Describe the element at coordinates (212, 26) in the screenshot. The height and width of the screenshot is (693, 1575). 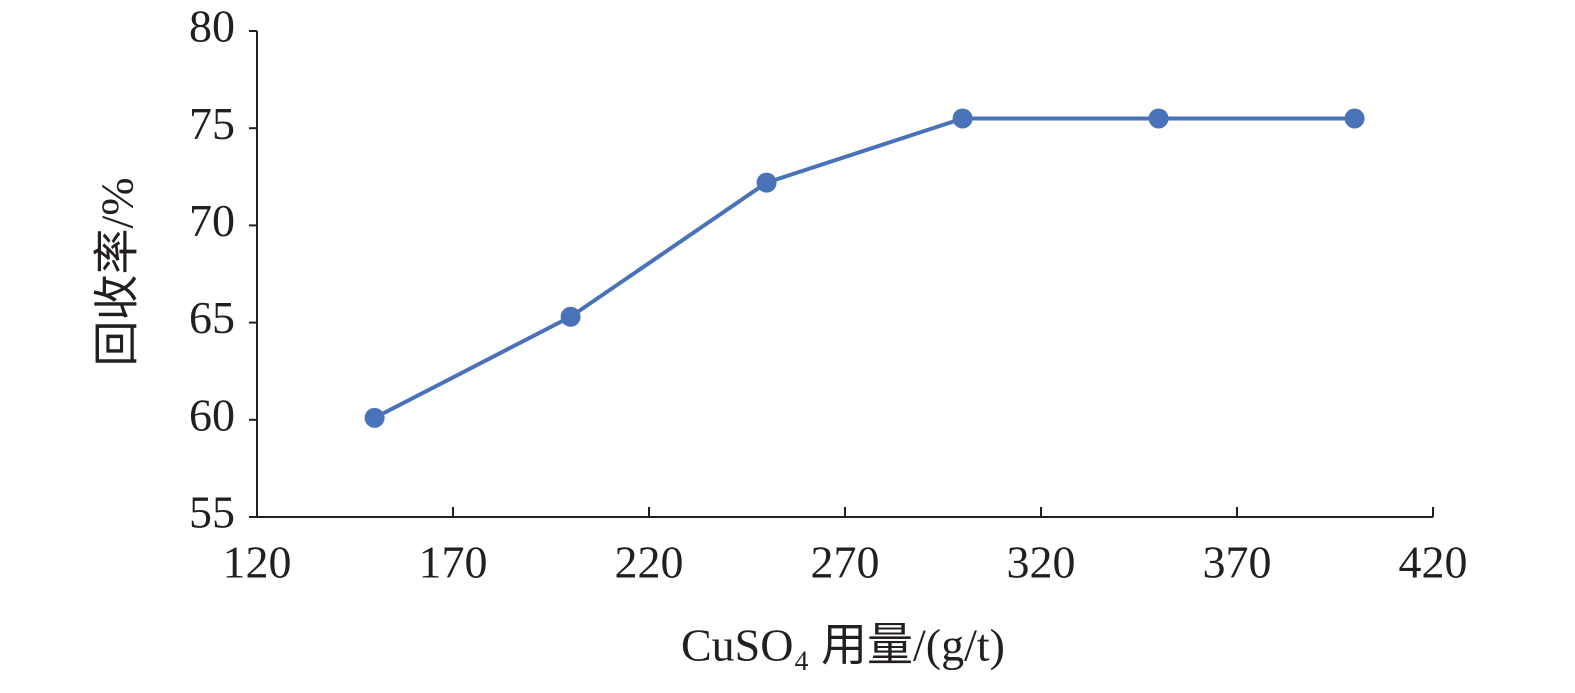
I see `y-tick-label: 80` at that location.